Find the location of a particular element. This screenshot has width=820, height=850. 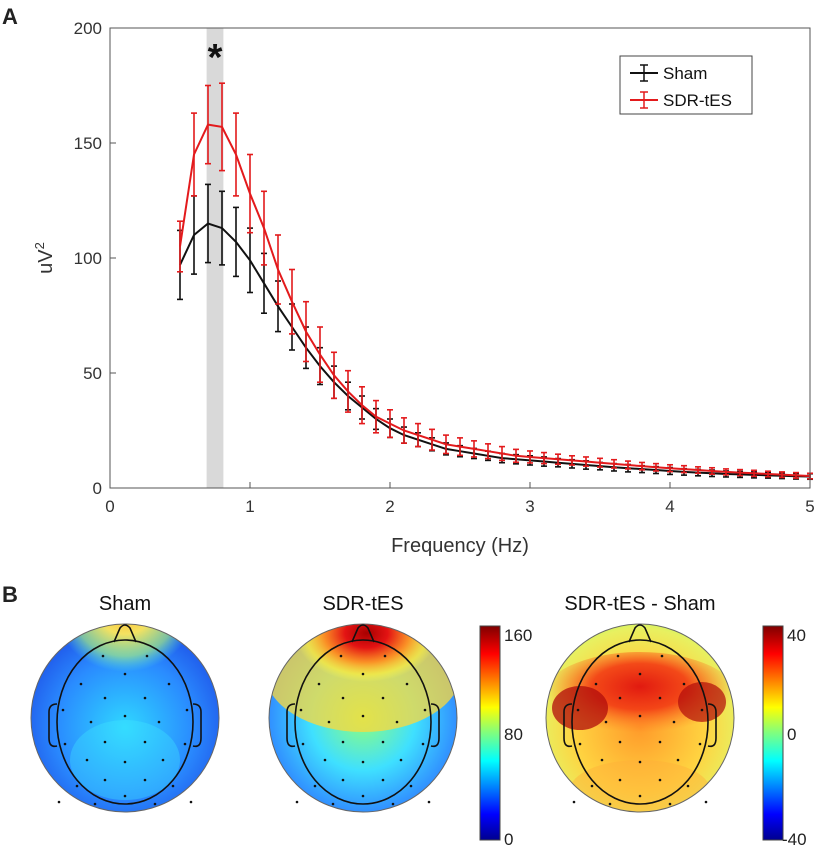

head-outline-sdr-tes is located at coordinates (363, 718).